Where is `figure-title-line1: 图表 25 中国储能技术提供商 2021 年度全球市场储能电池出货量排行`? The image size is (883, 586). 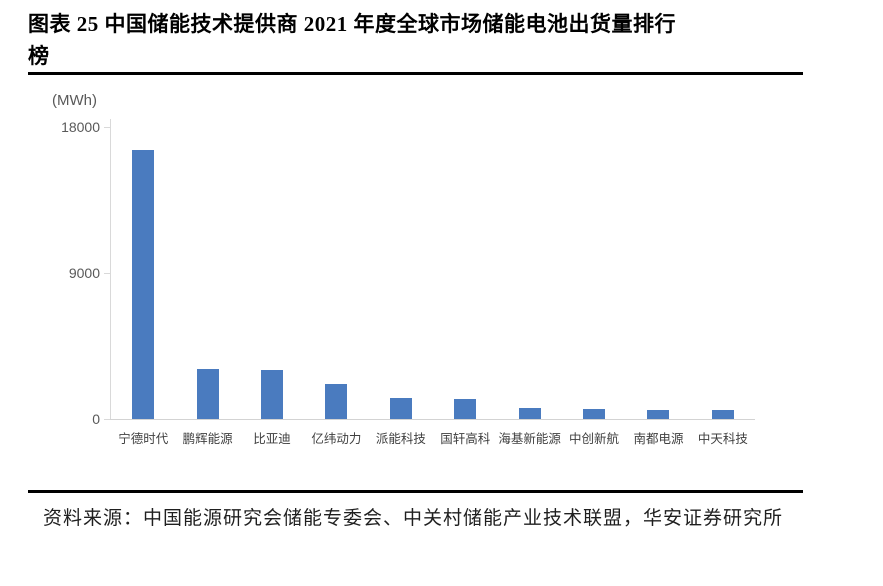
figure-title-line1: 图表 25 中国储能技术提供商 2021 年度全球市场储能电池出货量排行 is located at coordinates (352, 24).